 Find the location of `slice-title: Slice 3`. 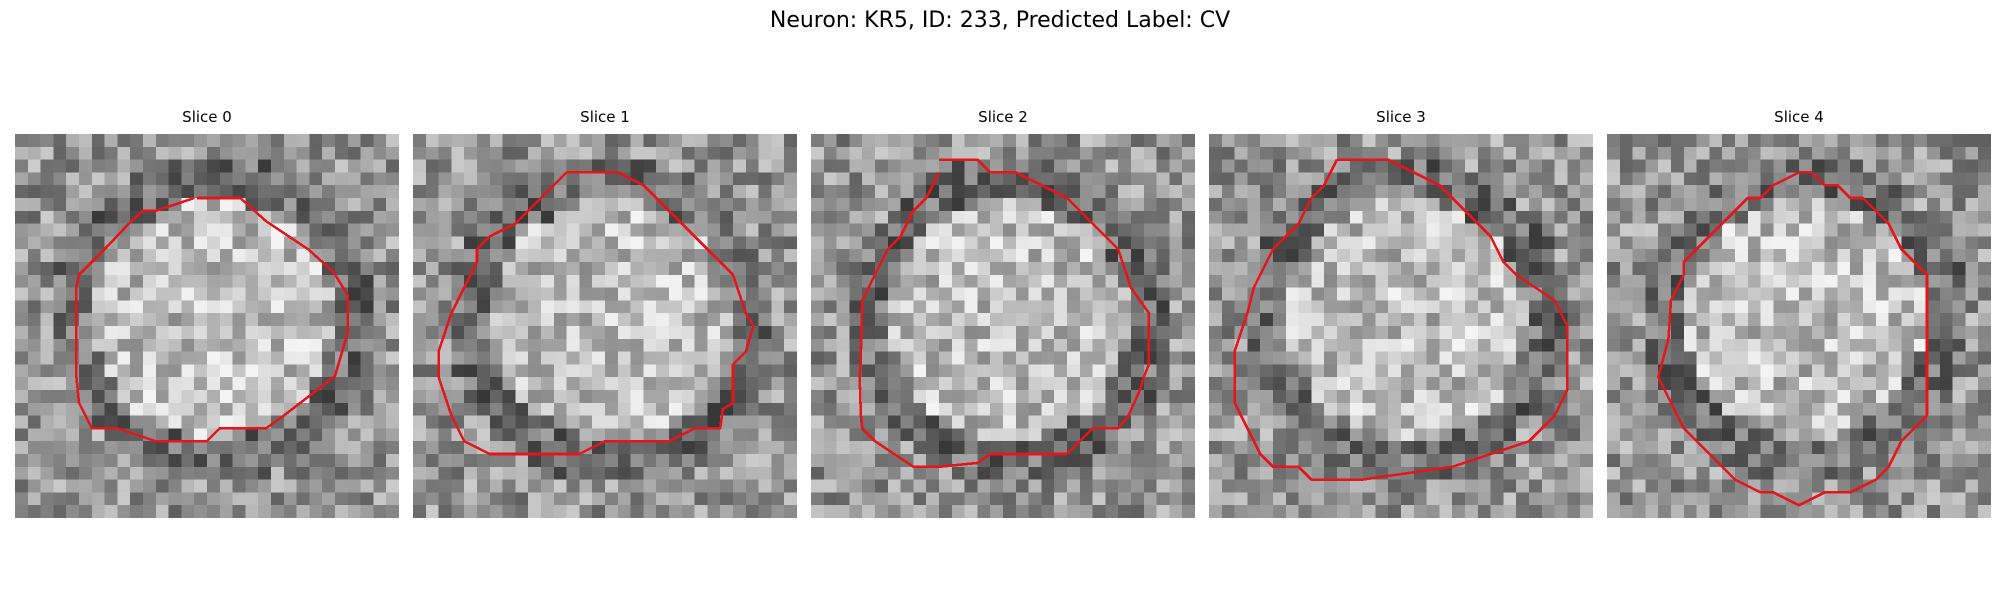

slice-title: Slice 3 is located at coordinates (1401, 117).